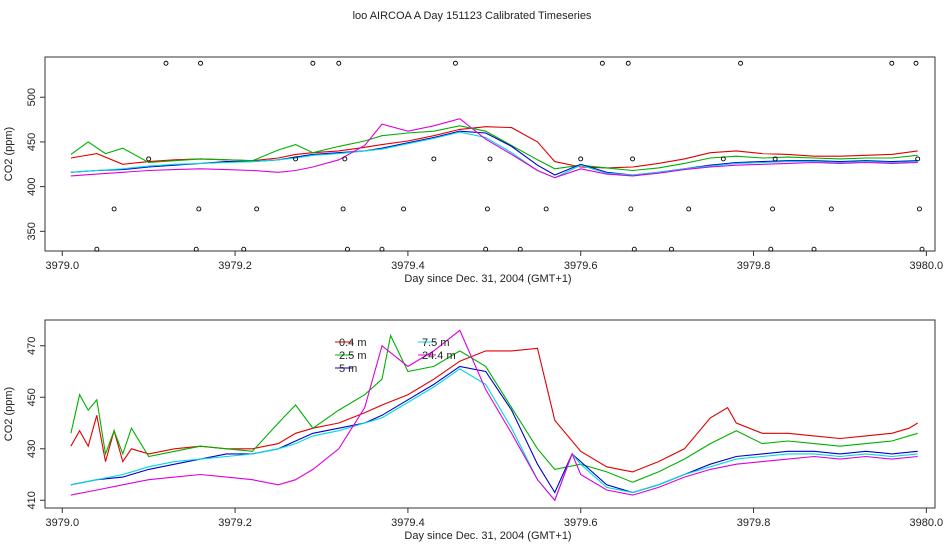 This screenshot has height=550, width=950. What do you see at coordinates (353, 356) in the screenshot?
I see `legend-label: 2.5 m` at bounding box center [353, 356].